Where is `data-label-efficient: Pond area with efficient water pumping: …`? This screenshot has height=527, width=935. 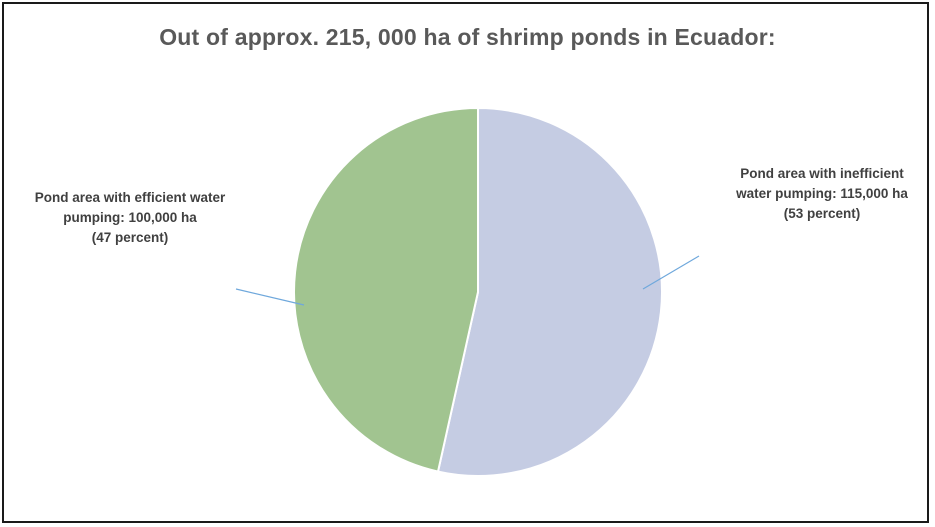 data-label-efficient: Pond area with efficient water pumping: … is located at coordinates (130, 218).